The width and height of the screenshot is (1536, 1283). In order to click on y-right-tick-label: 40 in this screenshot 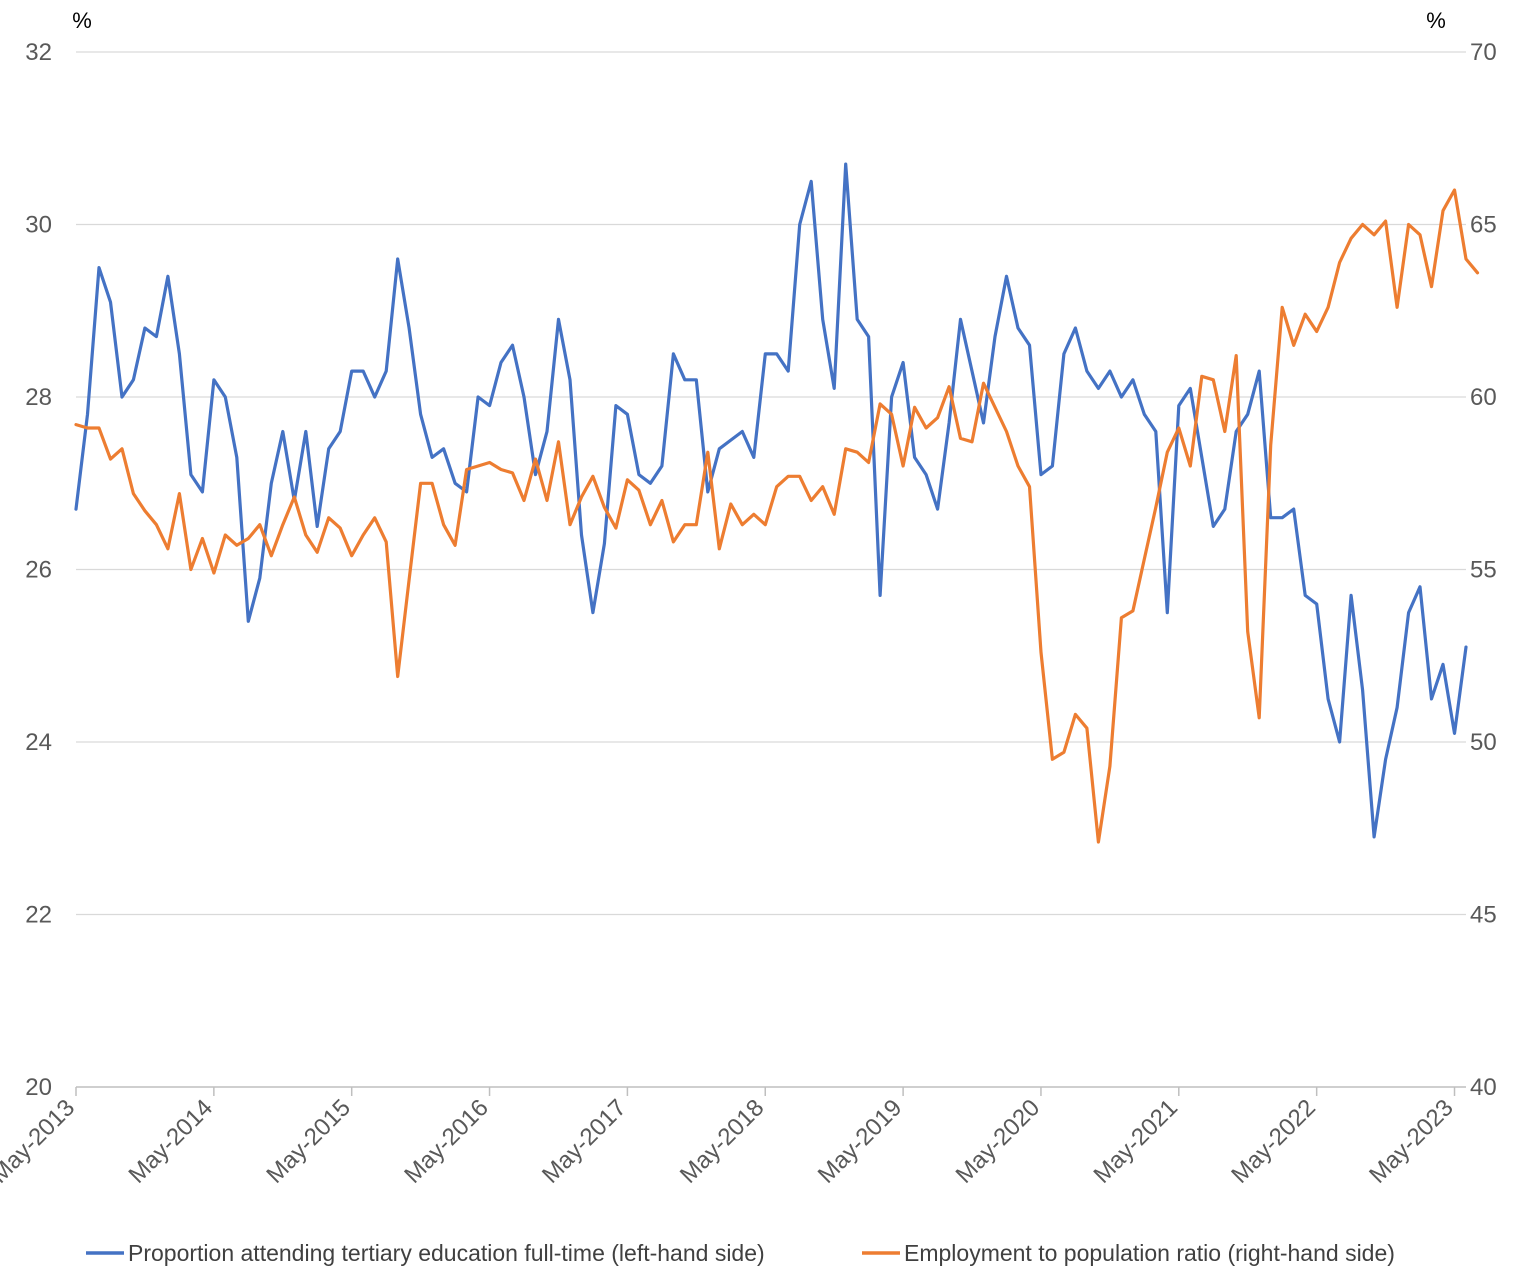, I will do `click(1483, 1087)`.